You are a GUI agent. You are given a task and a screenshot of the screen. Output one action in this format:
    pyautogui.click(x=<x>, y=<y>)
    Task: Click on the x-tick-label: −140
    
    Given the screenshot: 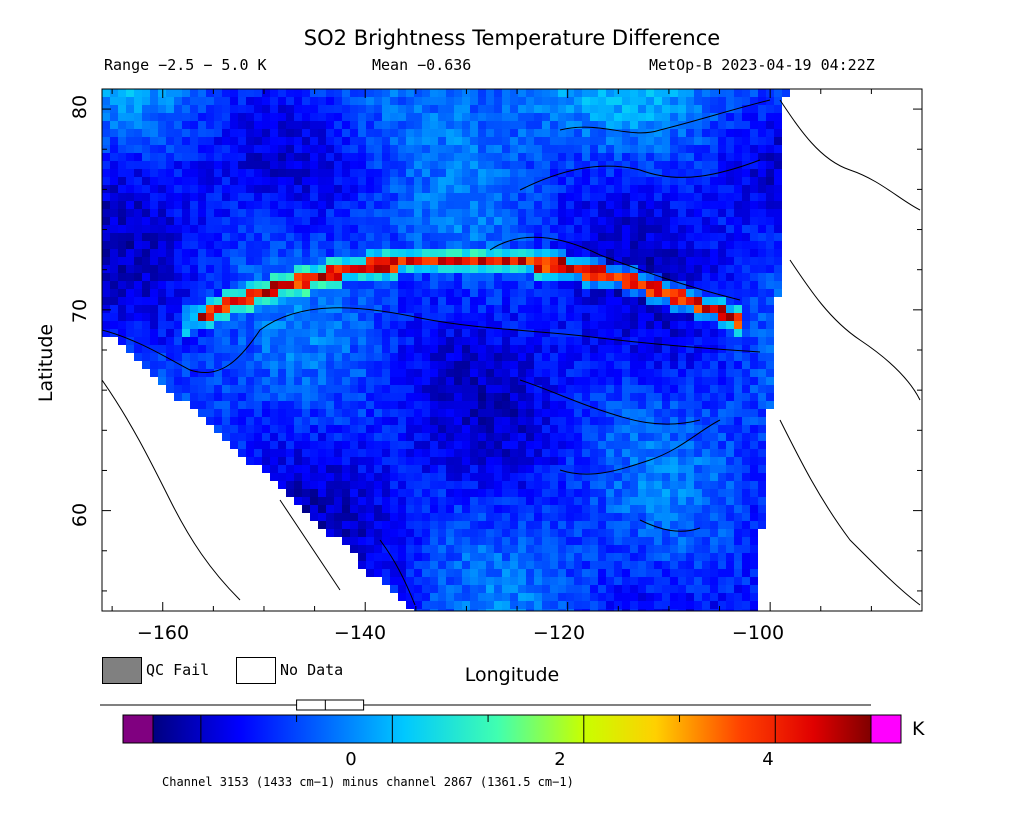 What is the action you would take?
    pyautogui.click(x=360, y=633)
    